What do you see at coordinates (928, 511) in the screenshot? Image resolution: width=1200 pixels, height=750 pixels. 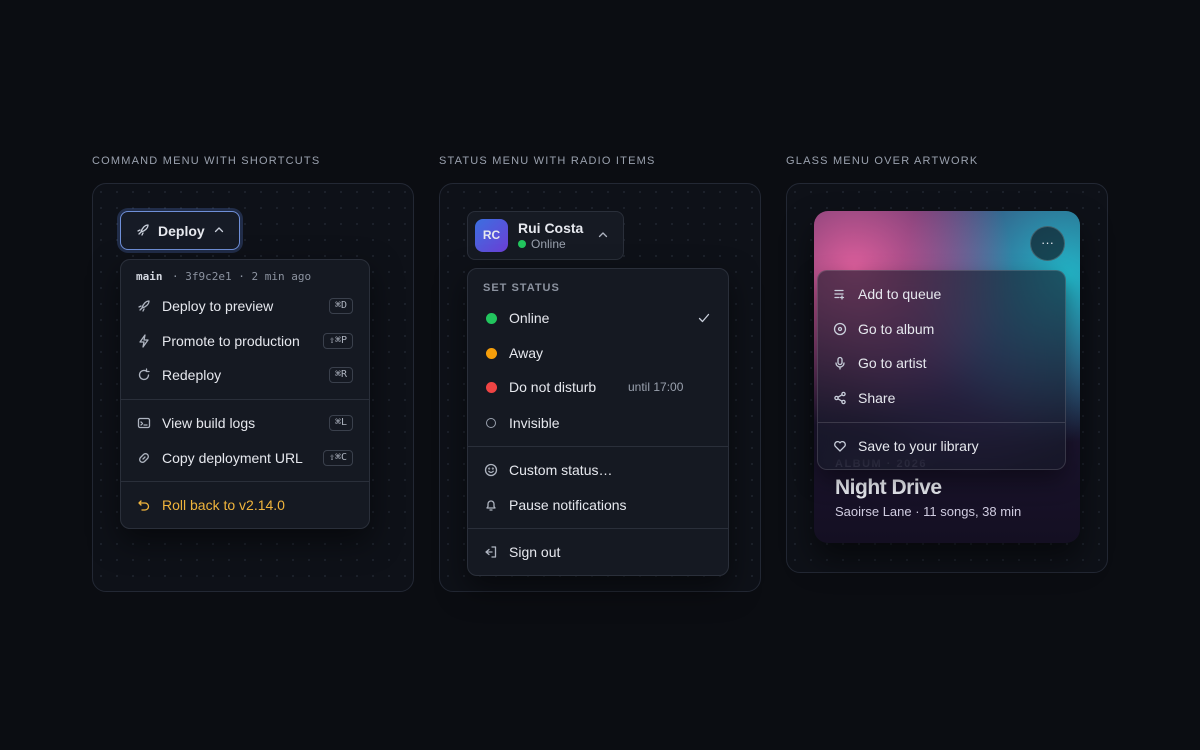 I see `album-byline: Saoirse Lane · 11 songs, 38 min` at bounding box center [928, 511].